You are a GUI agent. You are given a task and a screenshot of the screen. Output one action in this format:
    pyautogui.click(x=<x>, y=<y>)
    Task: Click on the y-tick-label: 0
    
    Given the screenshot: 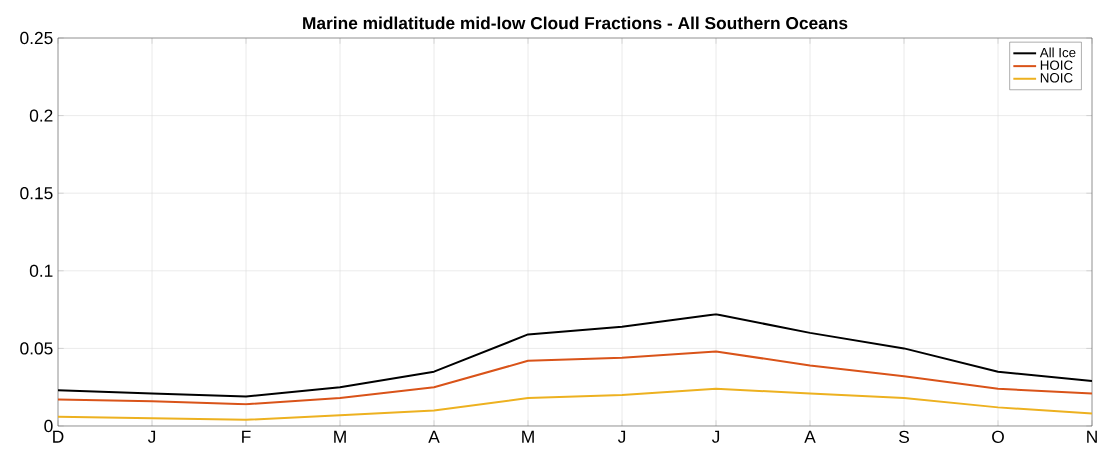 What is the action you would take?
    pyautogui.click(x=48, y=426)
    